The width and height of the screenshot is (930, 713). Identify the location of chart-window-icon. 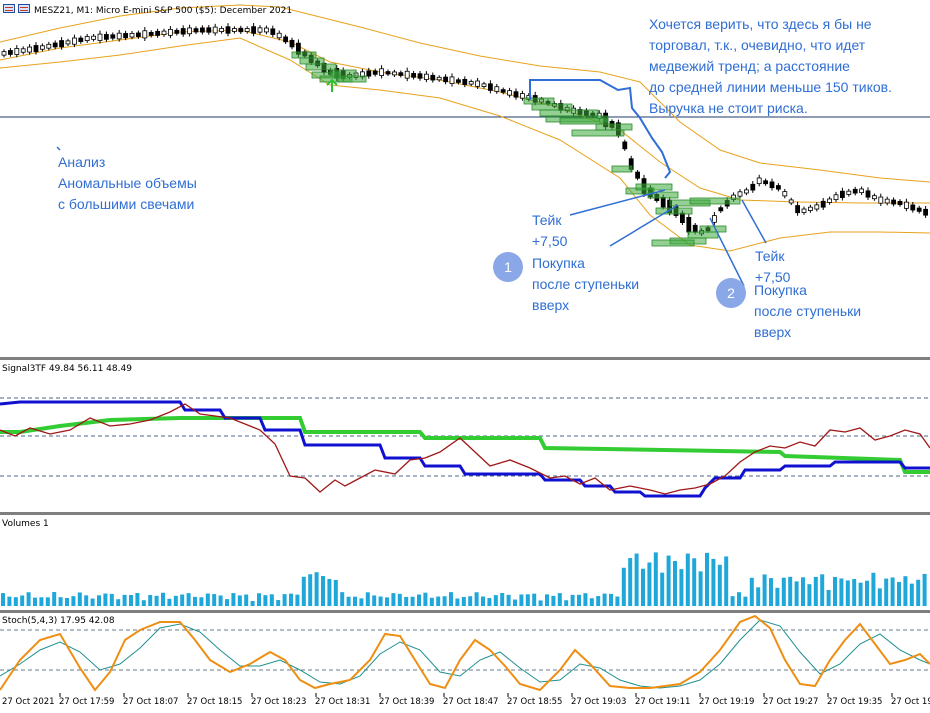
(9, 8).